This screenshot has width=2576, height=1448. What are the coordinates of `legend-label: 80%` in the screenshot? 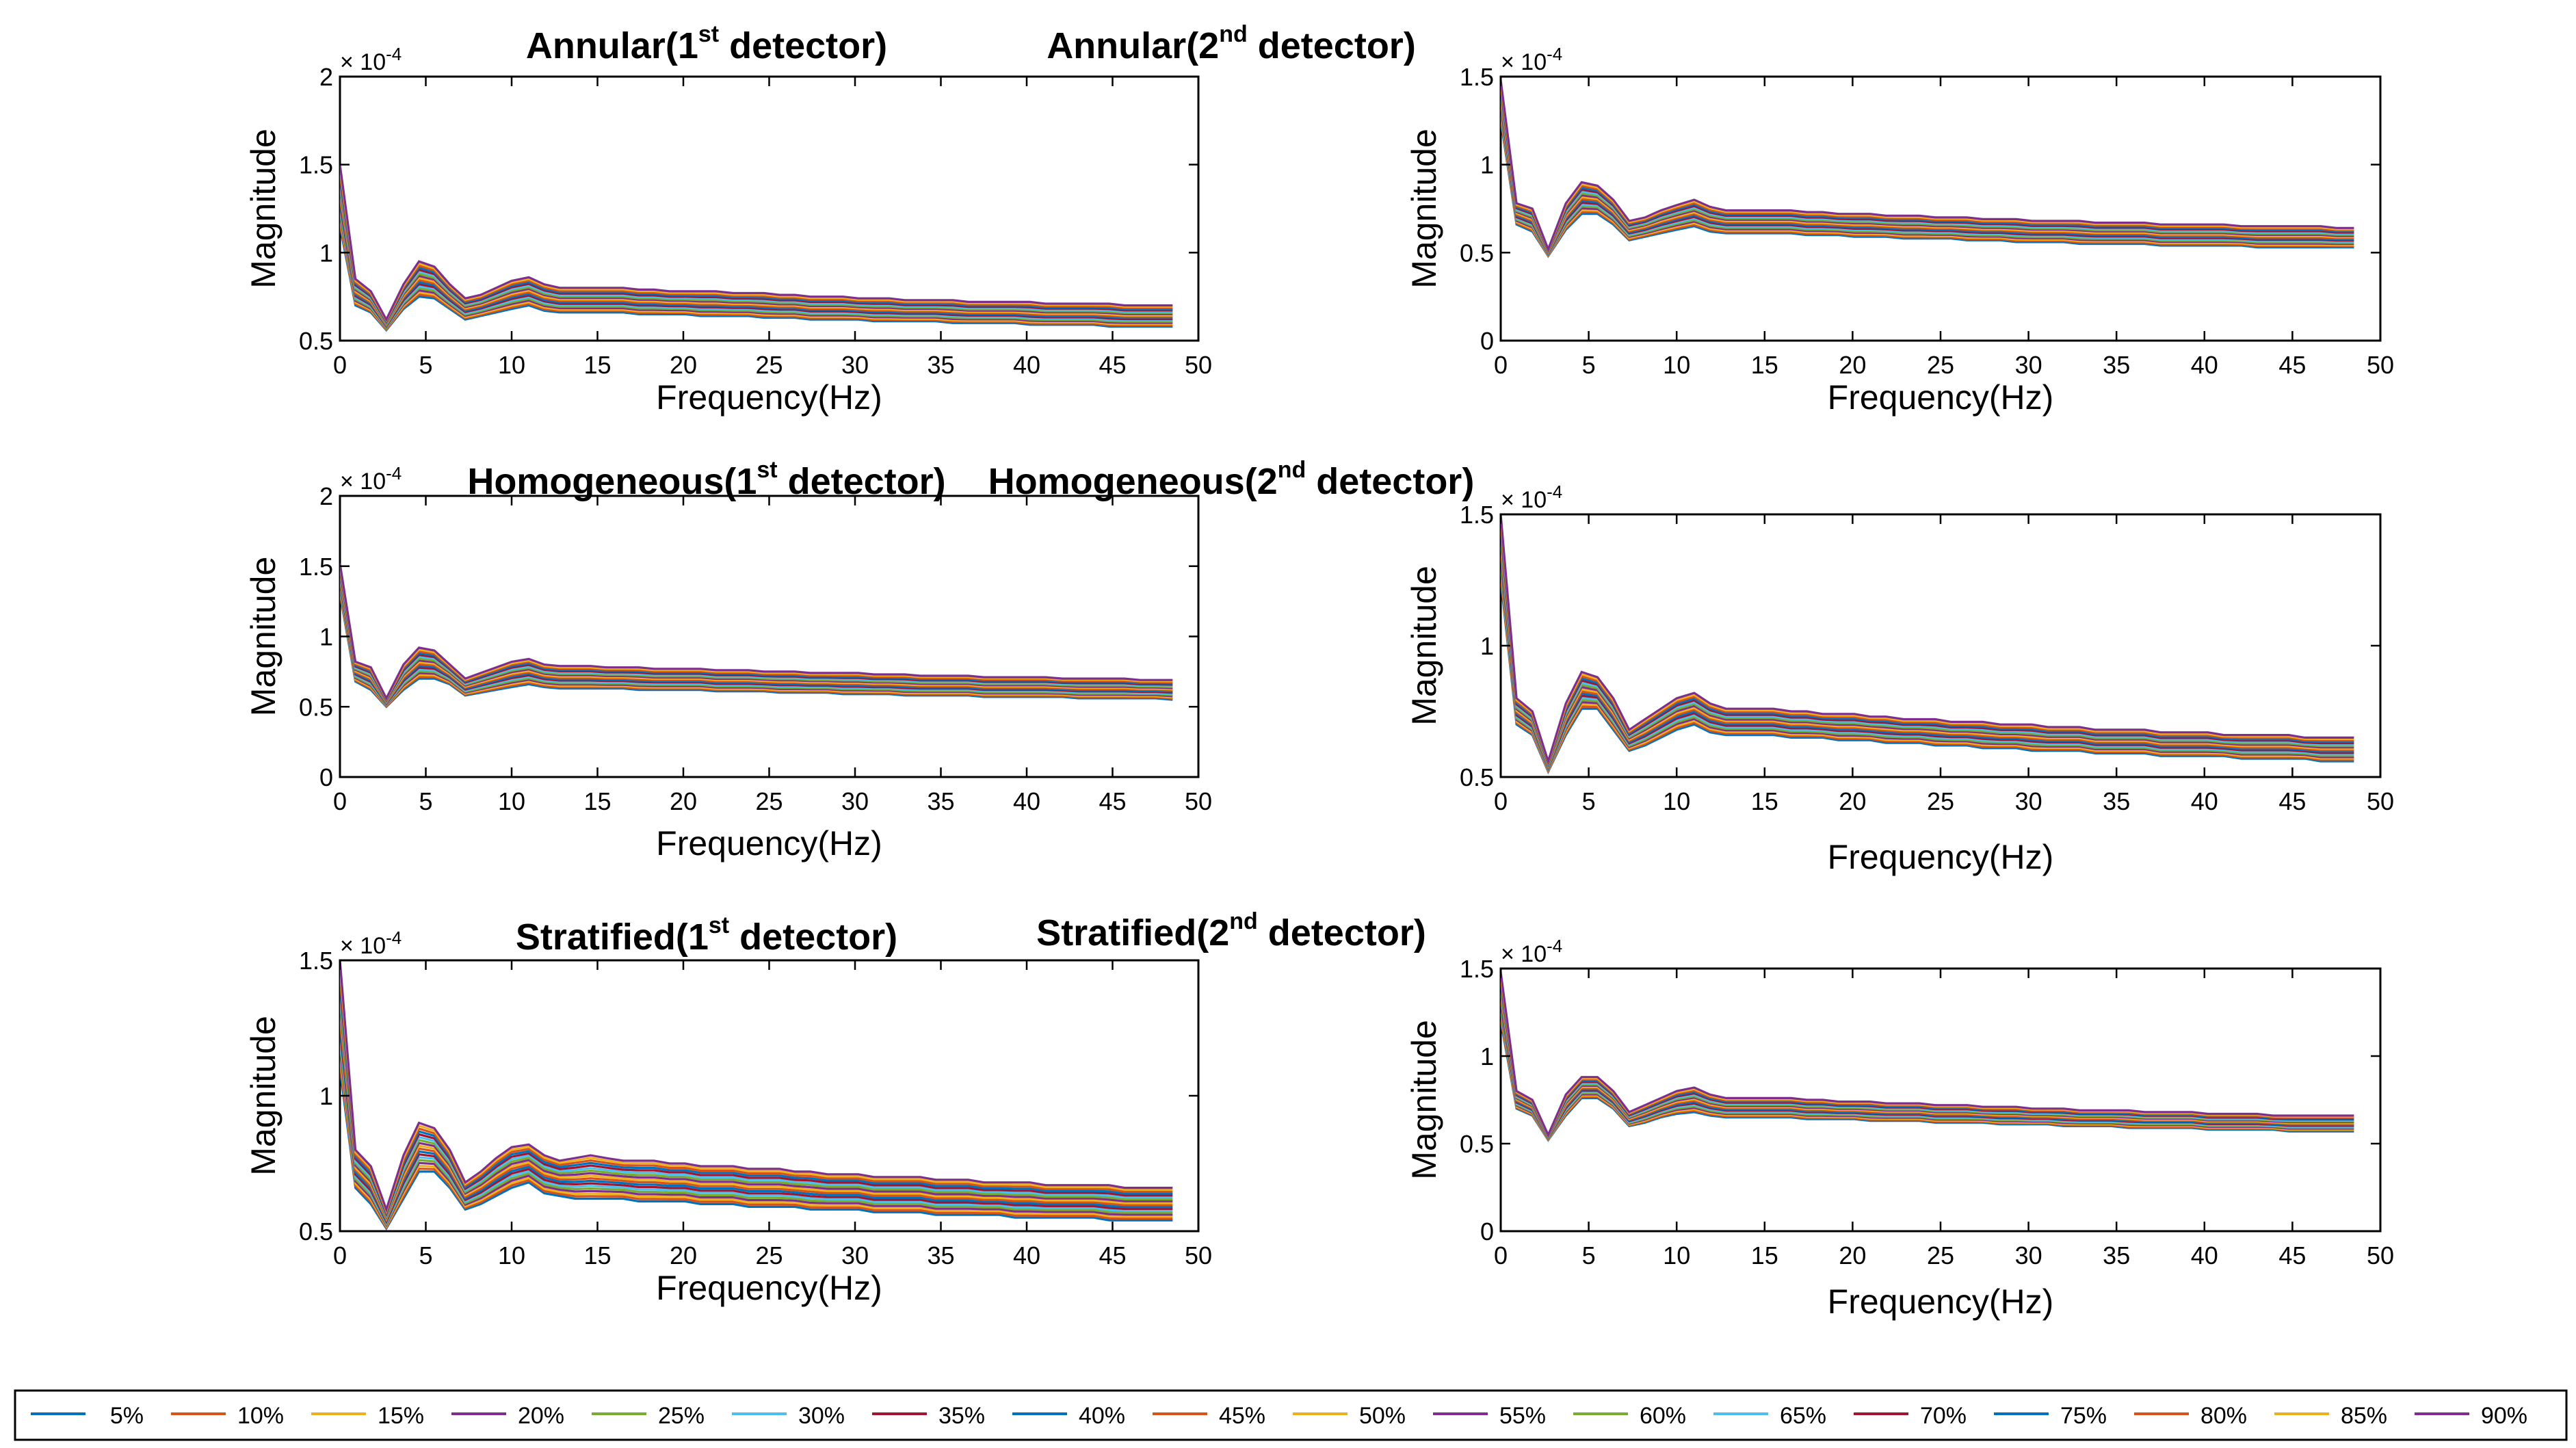 It's located at (2223, 1416).